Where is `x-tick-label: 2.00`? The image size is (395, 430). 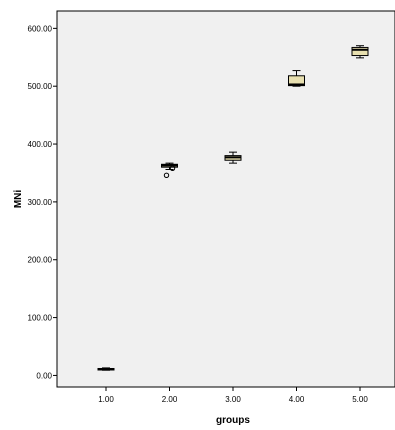 x-tick-label: 2.00 is located at coordinates (170, 399).